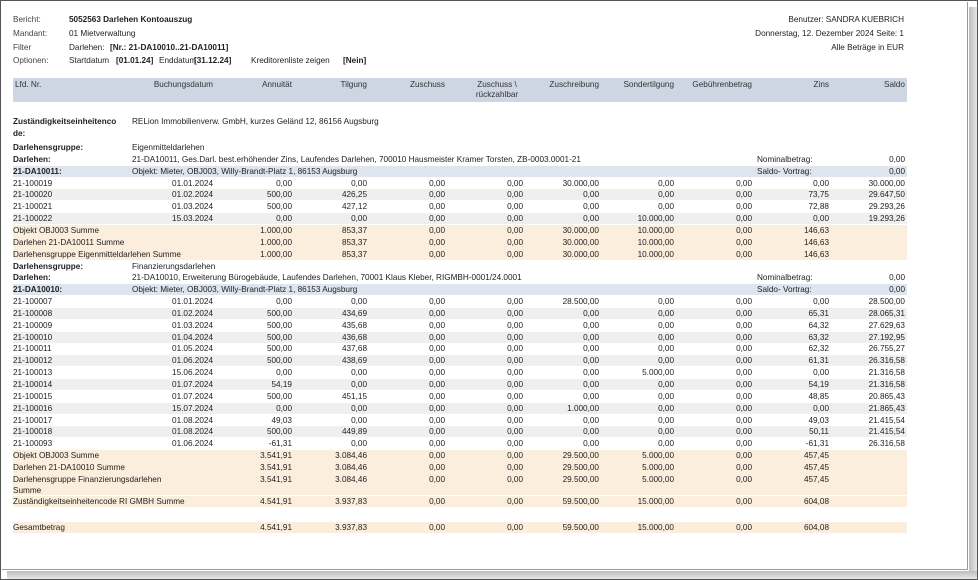 Image resolution: width=978 pixels, height=580 pixels. Describe the element at coordinates (819, 384) in the screenshot. I see `cell-zins: 54,19` at that location.